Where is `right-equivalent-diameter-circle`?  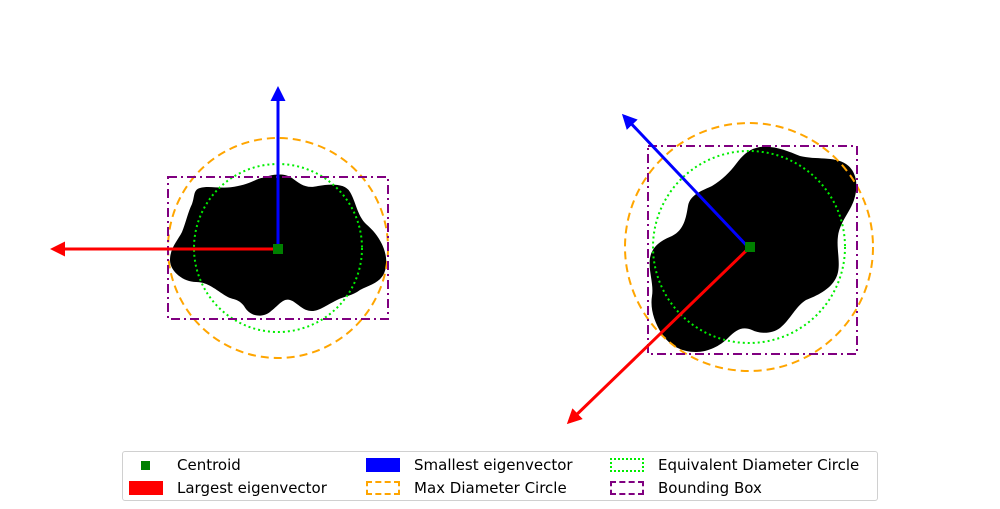
right-equivalent-diameter-circle is located at coordinates (749, 247).